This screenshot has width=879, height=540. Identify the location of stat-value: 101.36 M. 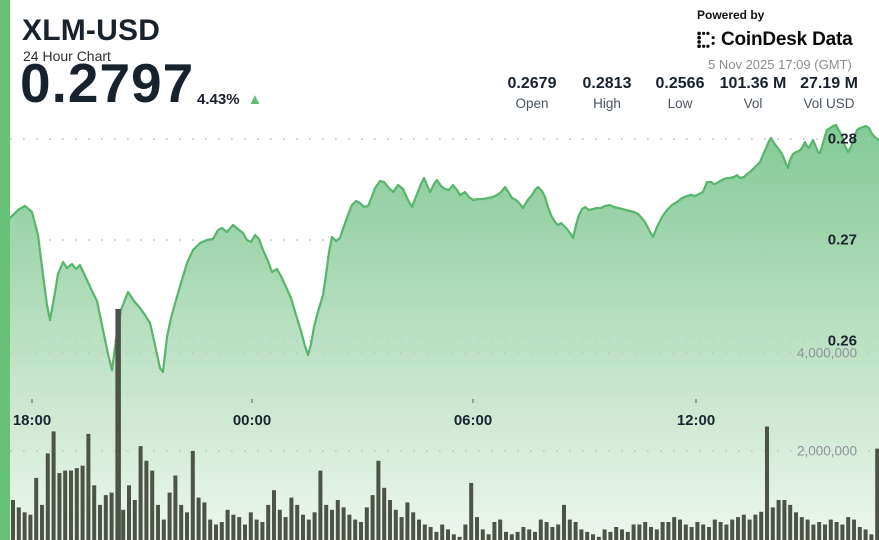
(753, 83).